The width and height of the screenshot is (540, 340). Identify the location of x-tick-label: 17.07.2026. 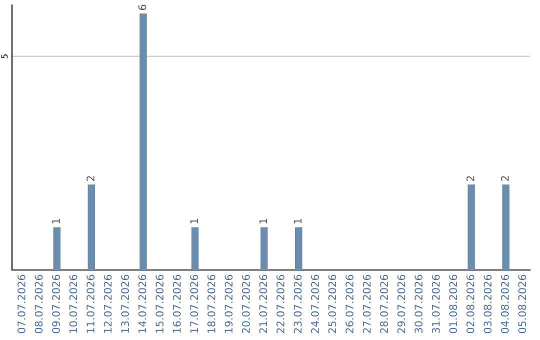
(194, 303).